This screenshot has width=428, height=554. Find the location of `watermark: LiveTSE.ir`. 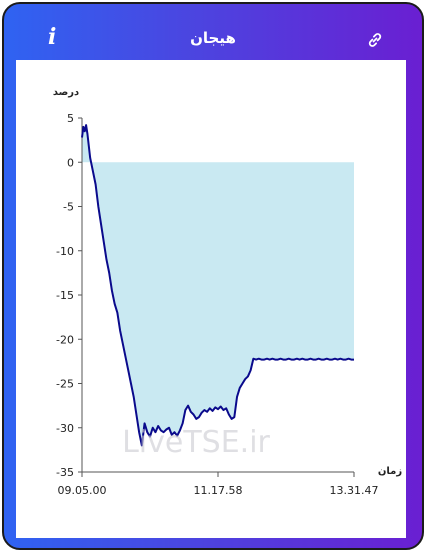

watermark: LiveTSE.ir is located at coordinates (196, 442).